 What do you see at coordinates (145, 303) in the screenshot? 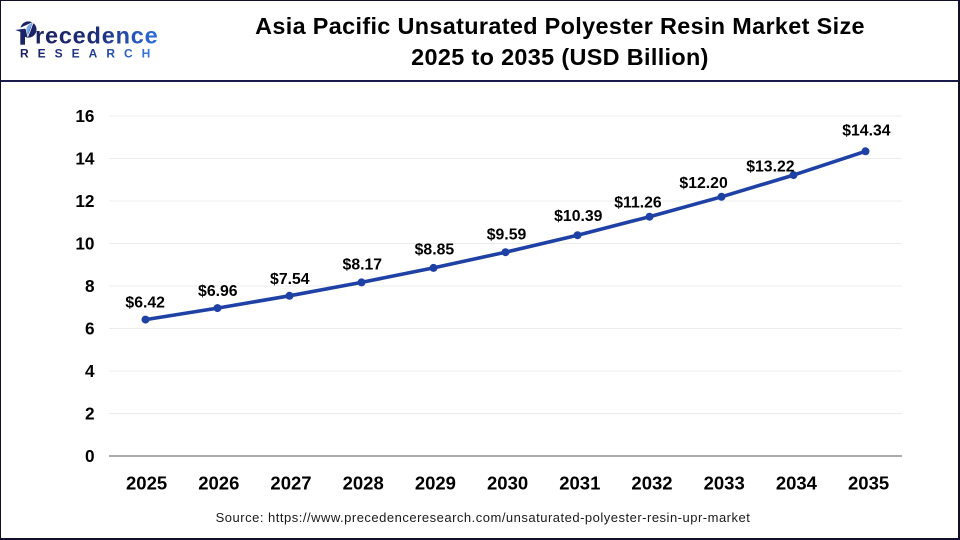
I see `svg-text: $6.42` at bounding box center [145, 303].